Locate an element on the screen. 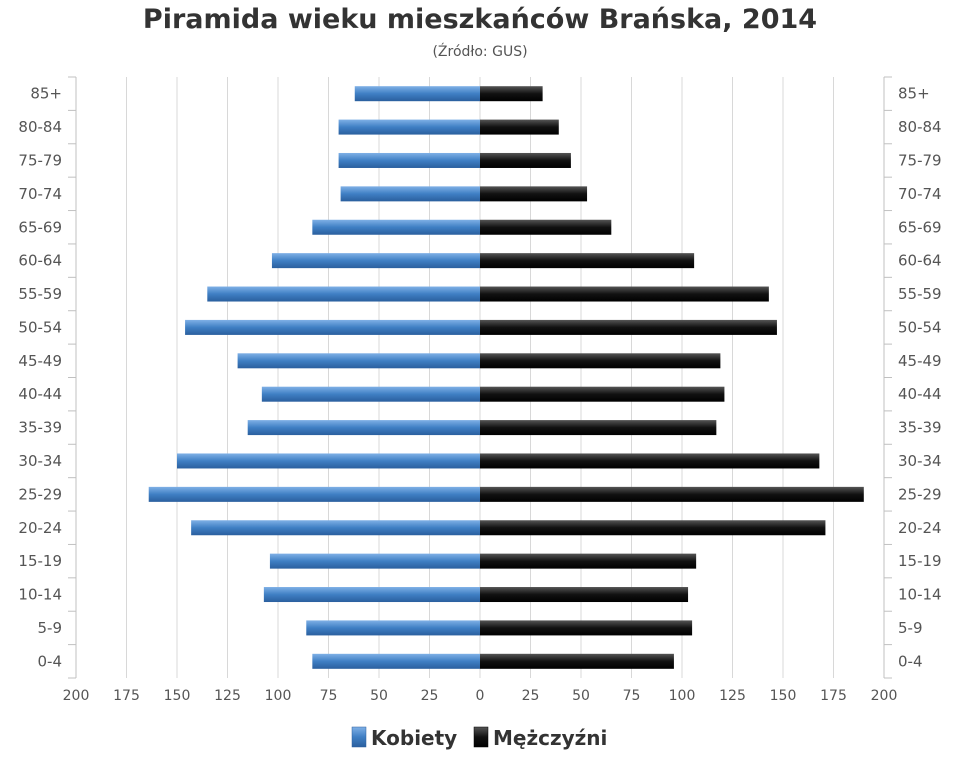 This screenshot has height=768, width=960. category-label-right: 85+ is located at coordinates (914, 94).